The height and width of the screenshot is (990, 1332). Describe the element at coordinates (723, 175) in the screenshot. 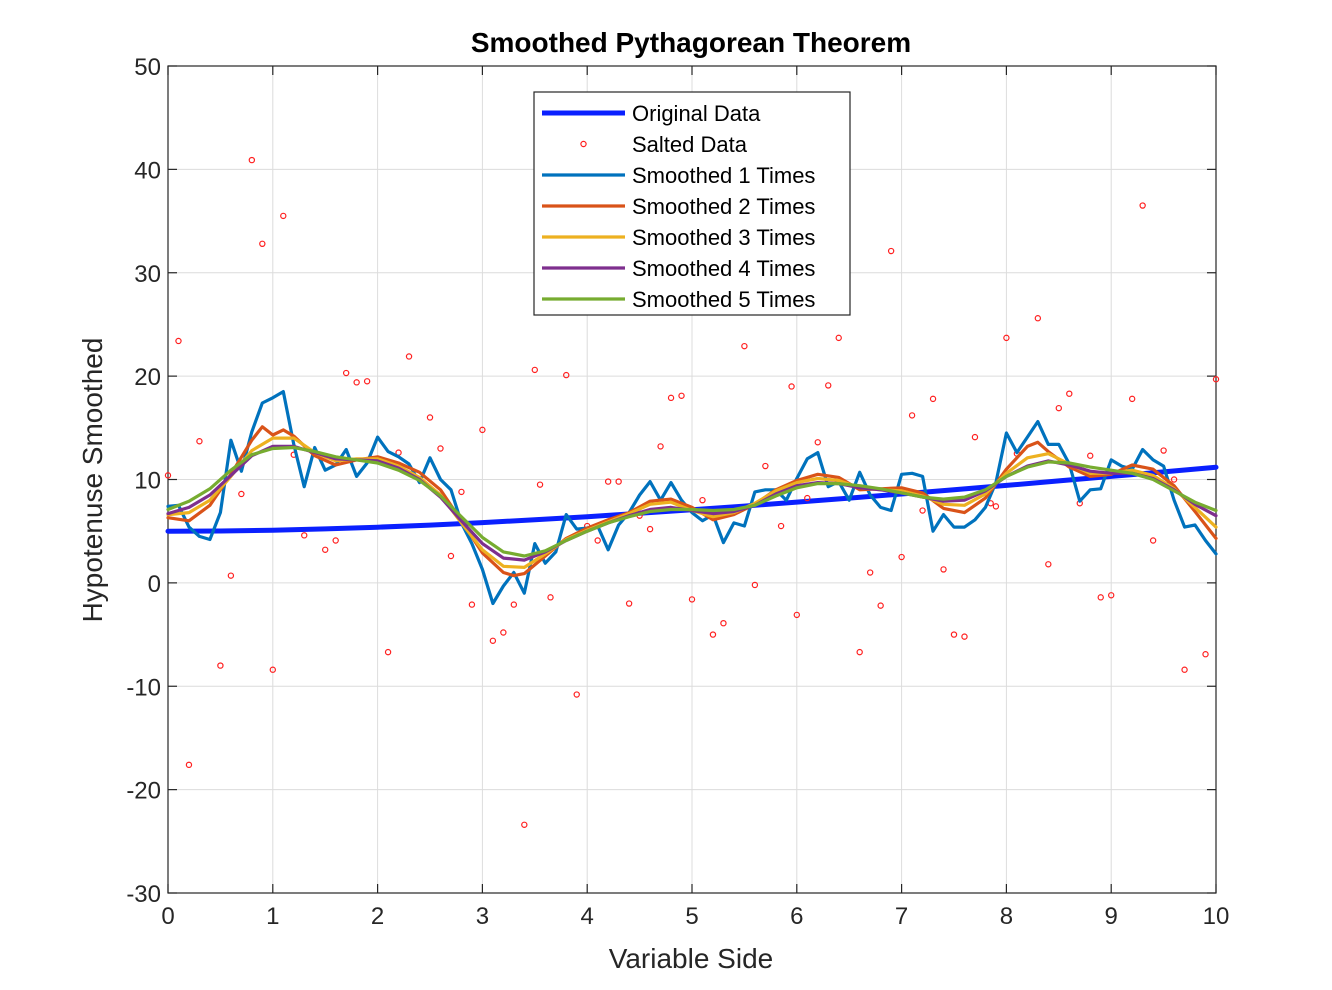

I see `legend-label: Smoothed 1 Times` at that location.